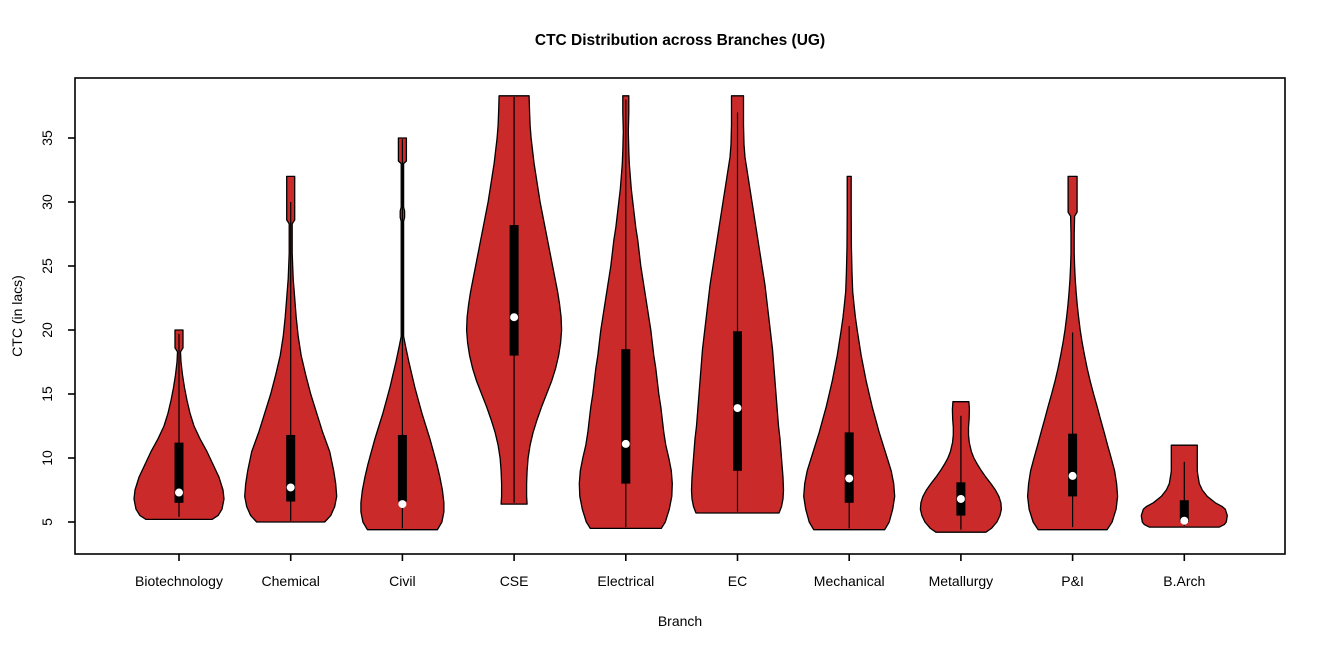  What do you see at coordinates (47, 330) in the screenshot?
I see `y-tick-label-20: 20` at bounding box center [47, 330].